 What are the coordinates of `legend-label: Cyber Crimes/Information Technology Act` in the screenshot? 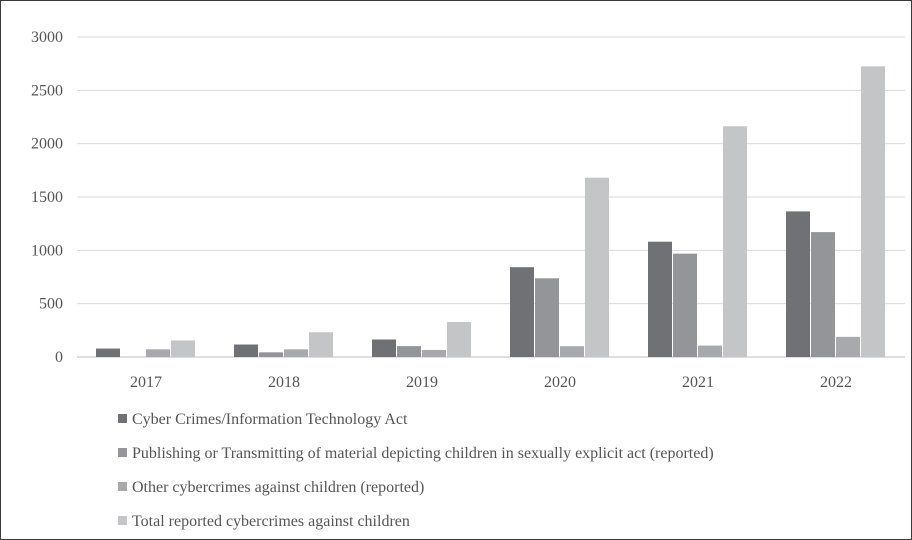 It's located at (270, 419).